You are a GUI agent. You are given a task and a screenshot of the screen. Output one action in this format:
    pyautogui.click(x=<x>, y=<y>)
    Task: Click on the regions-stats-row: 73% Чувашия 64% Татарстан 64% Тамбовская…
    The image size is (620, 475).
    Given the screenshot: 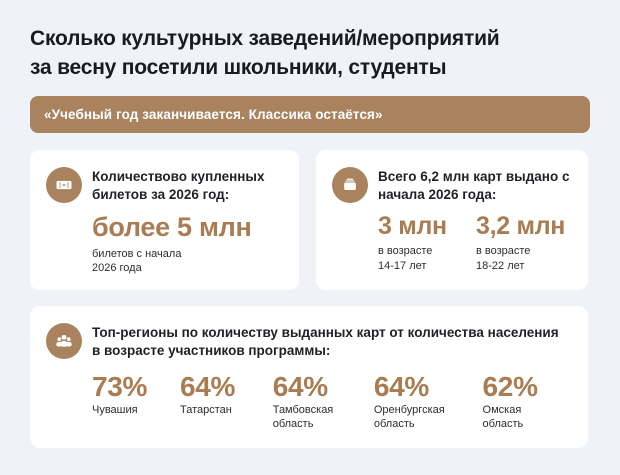 What is the action you would take?
    pyautogui.click(x=332, y=402)
    